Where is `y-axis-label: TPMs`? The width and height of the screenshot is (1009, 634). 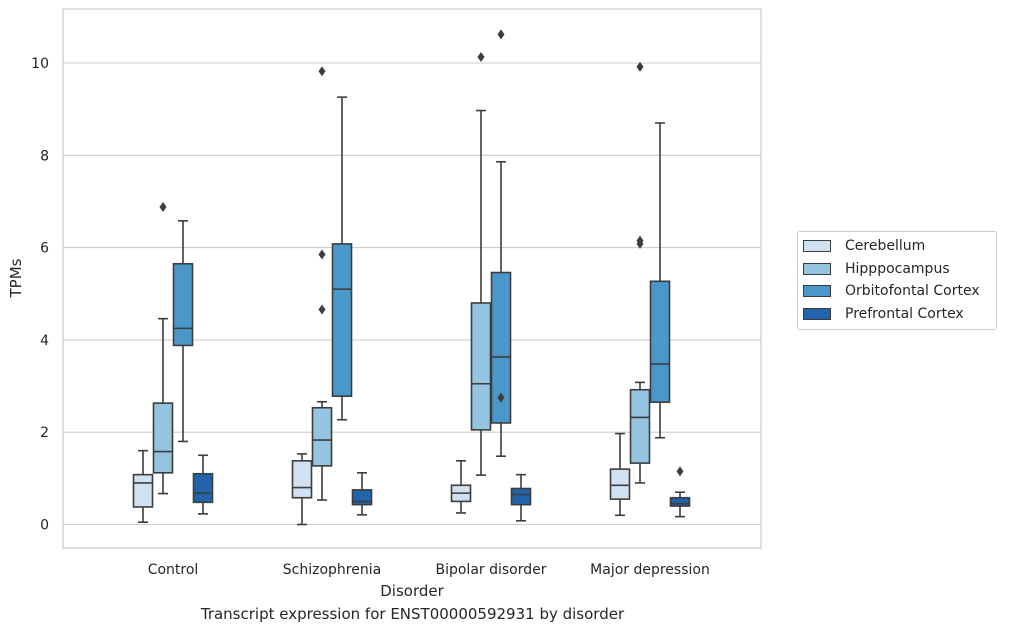 y-axis-label: TPMs is located at coordinates (16, 278).